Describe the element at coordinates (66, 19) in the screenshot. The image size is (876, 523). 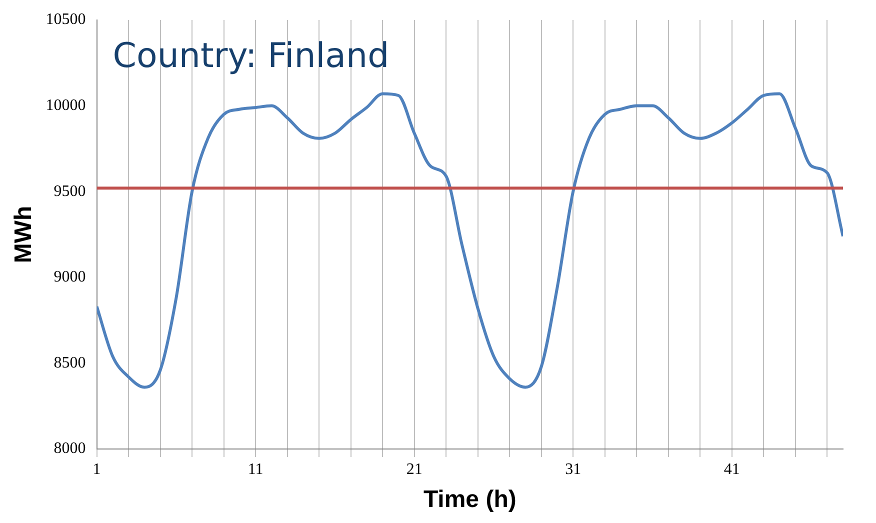
I see `y-tick-label: 10500` at that location.